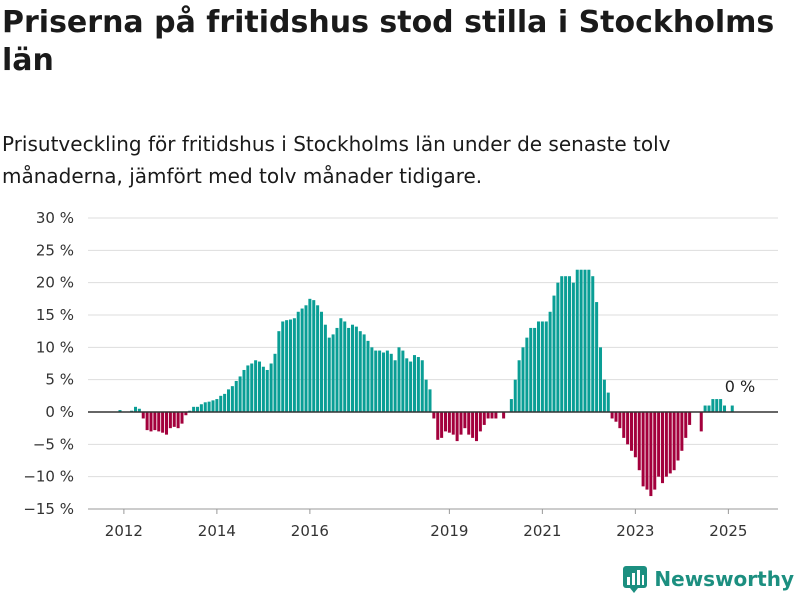  Describe the element at coordinates (728, 531) in the screenshot. I see `x-tick-label: 2025` at that location.